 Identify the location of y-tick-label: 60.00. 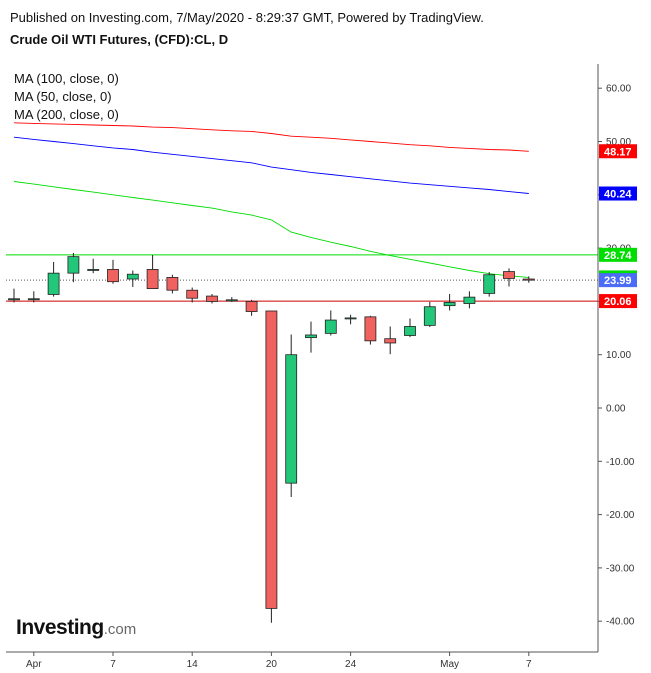
(618, 89).